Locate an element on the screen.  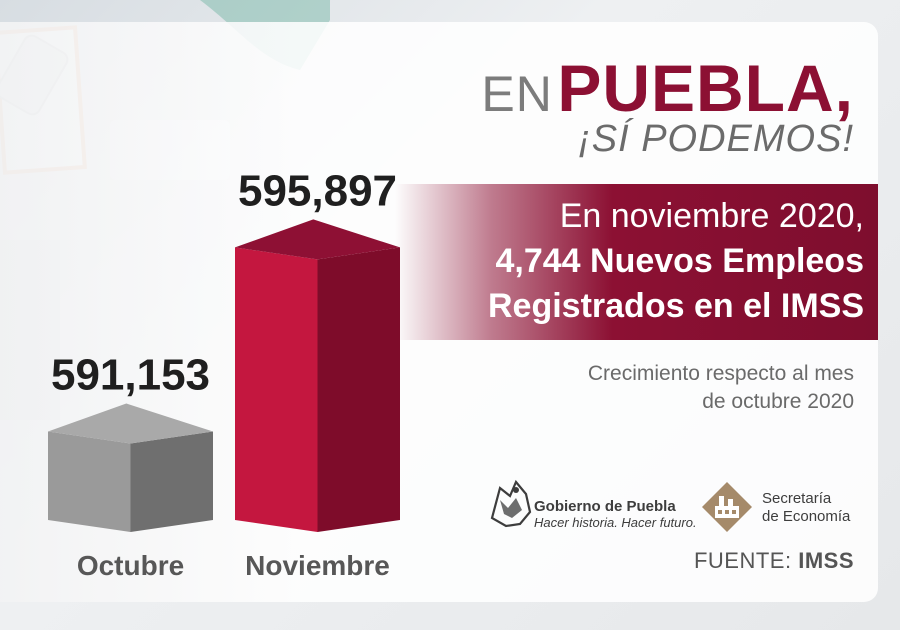
bar-noviembre-front is located at coordinates (276, 390).